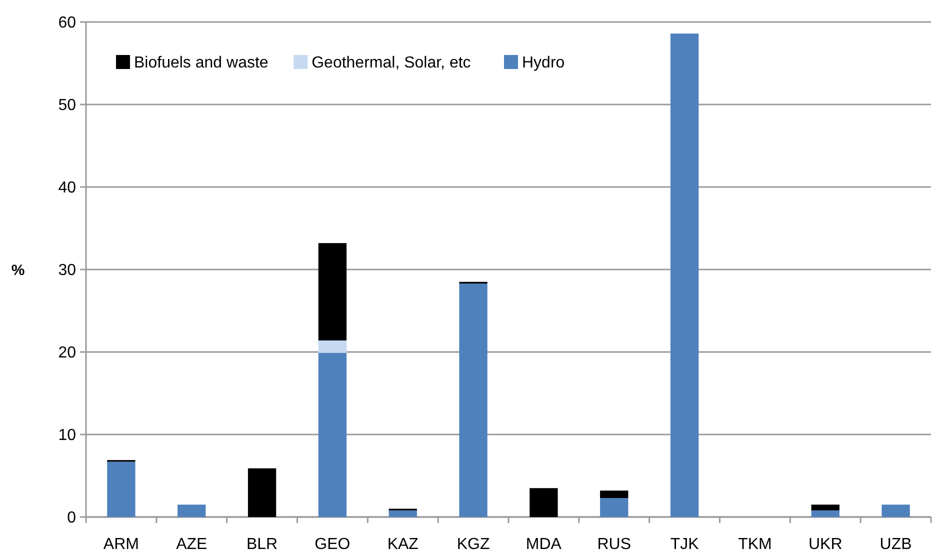 This screenshot has width=937, height=556. Describe the element at coordinates (121, 544) in the screenshot. I see `x-tick-label: ARM` at that location.